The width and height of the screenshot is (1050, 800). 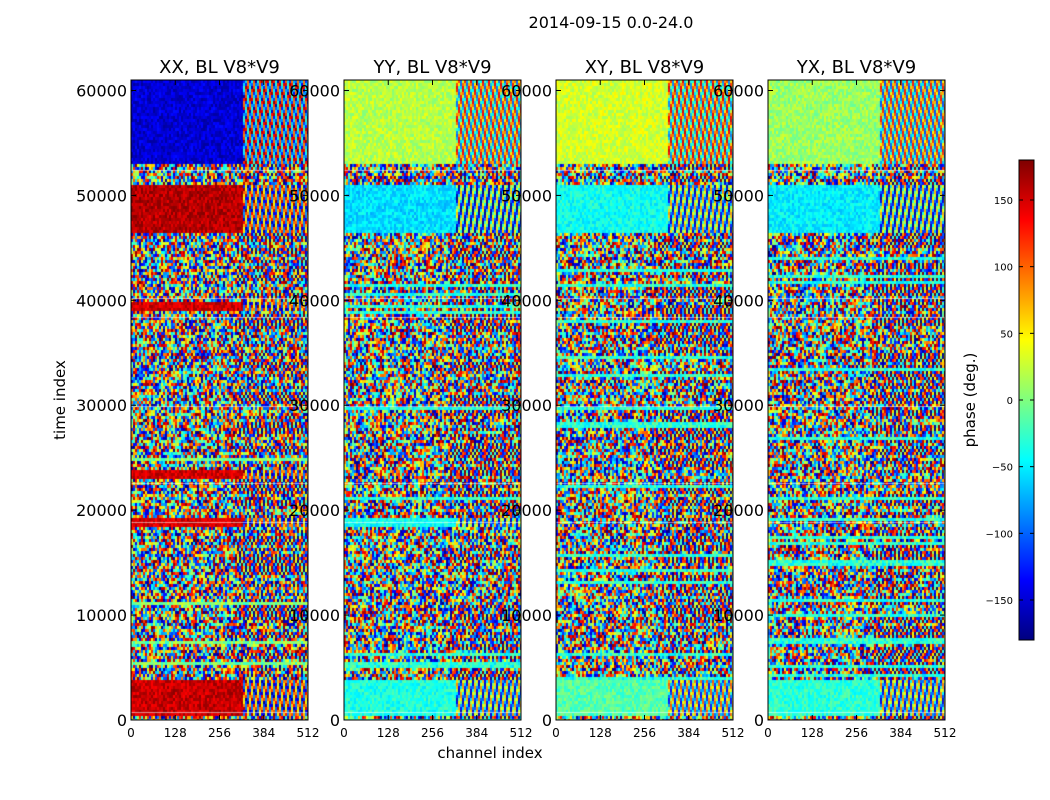 I want to click on panel-title: XY, BL V8*V9, so click(x=644, y=67).